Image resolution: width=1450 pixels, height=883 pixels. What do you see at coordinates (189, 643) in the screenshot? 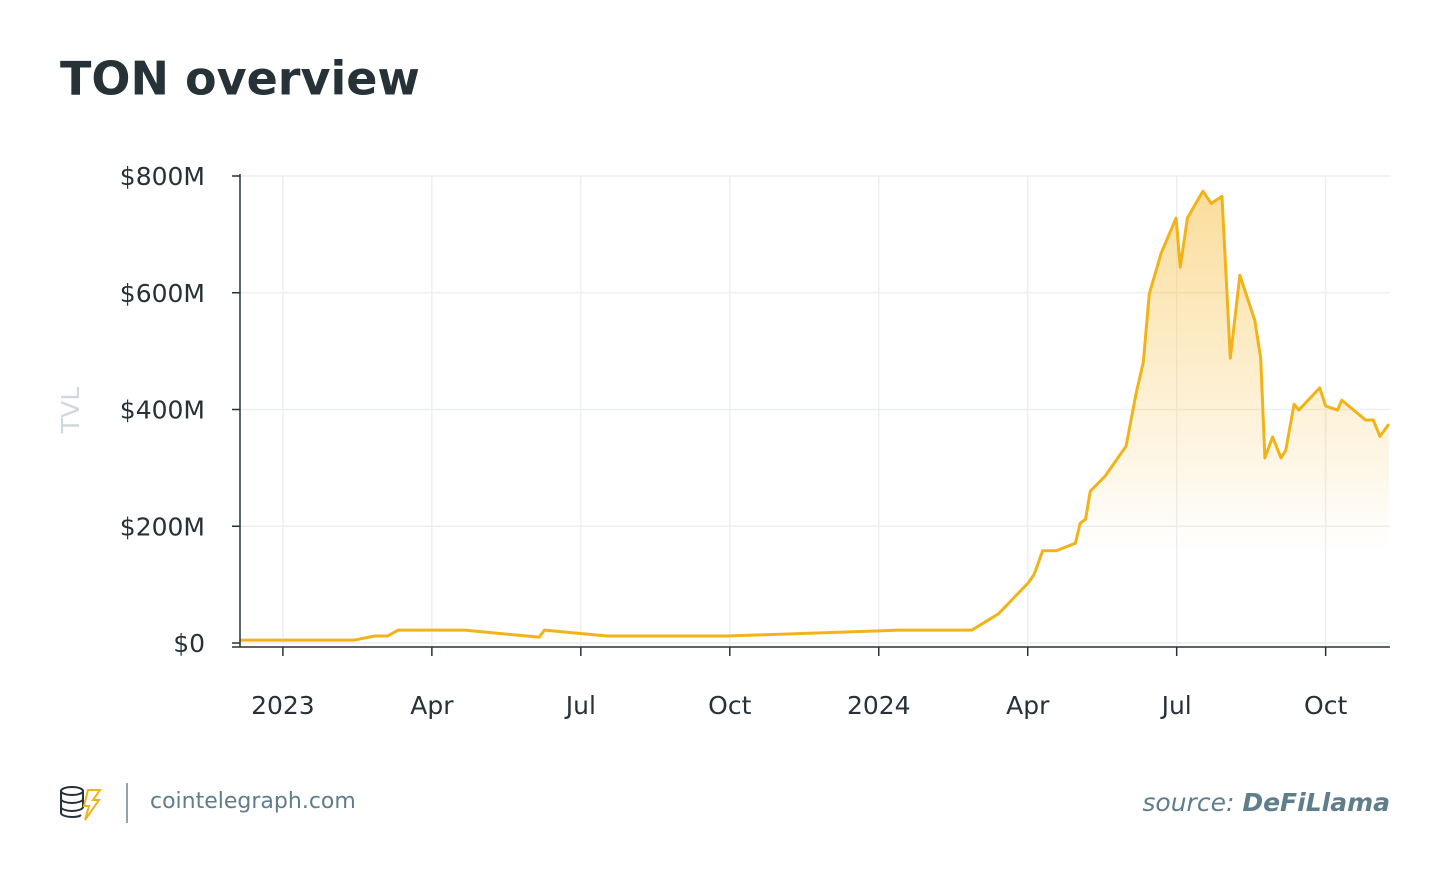
I see `y-tick-label: $0` at bounding box center [189, 643].